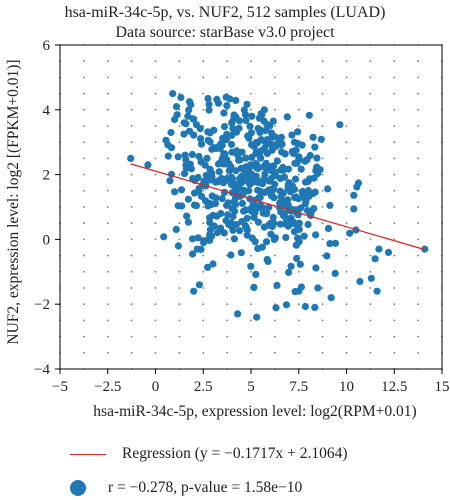 The width and height of the screenshot is (450, 500). What do you see at coordinates (78, 488) in the screenshot?
I see `point-swatch` at bounding box center [78, 488].